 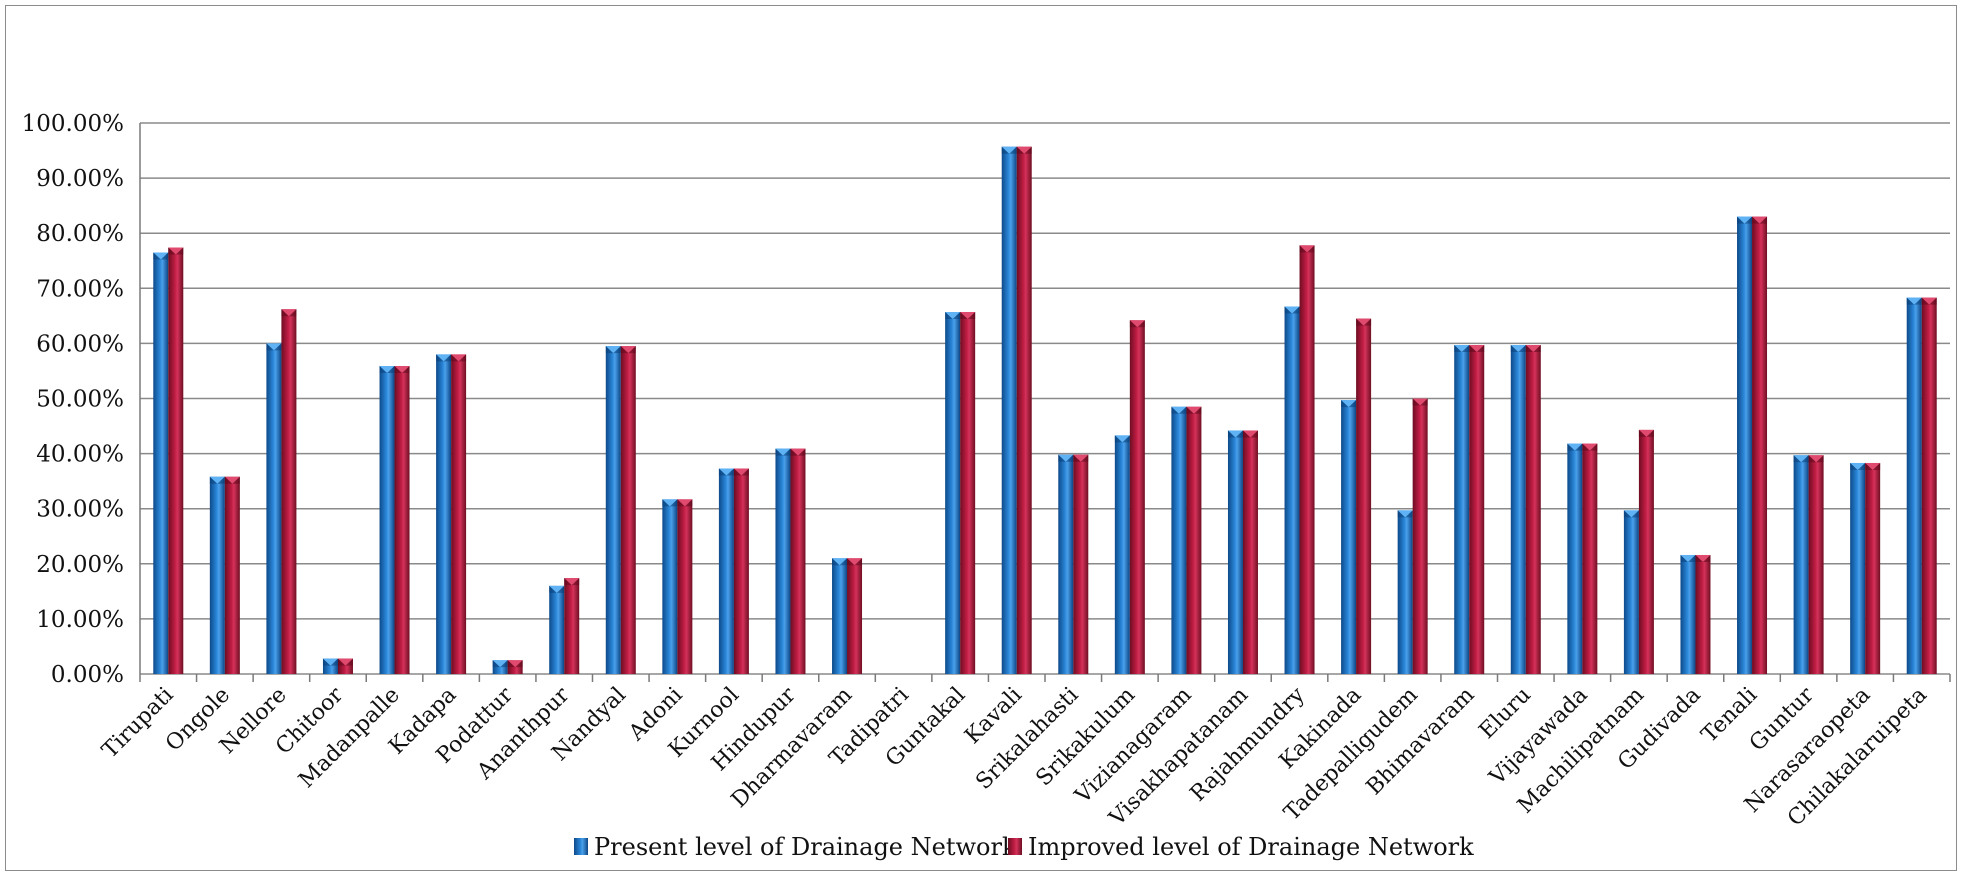 I want to click on bar-vijayawada-improved, so click(x=1590, y=558).